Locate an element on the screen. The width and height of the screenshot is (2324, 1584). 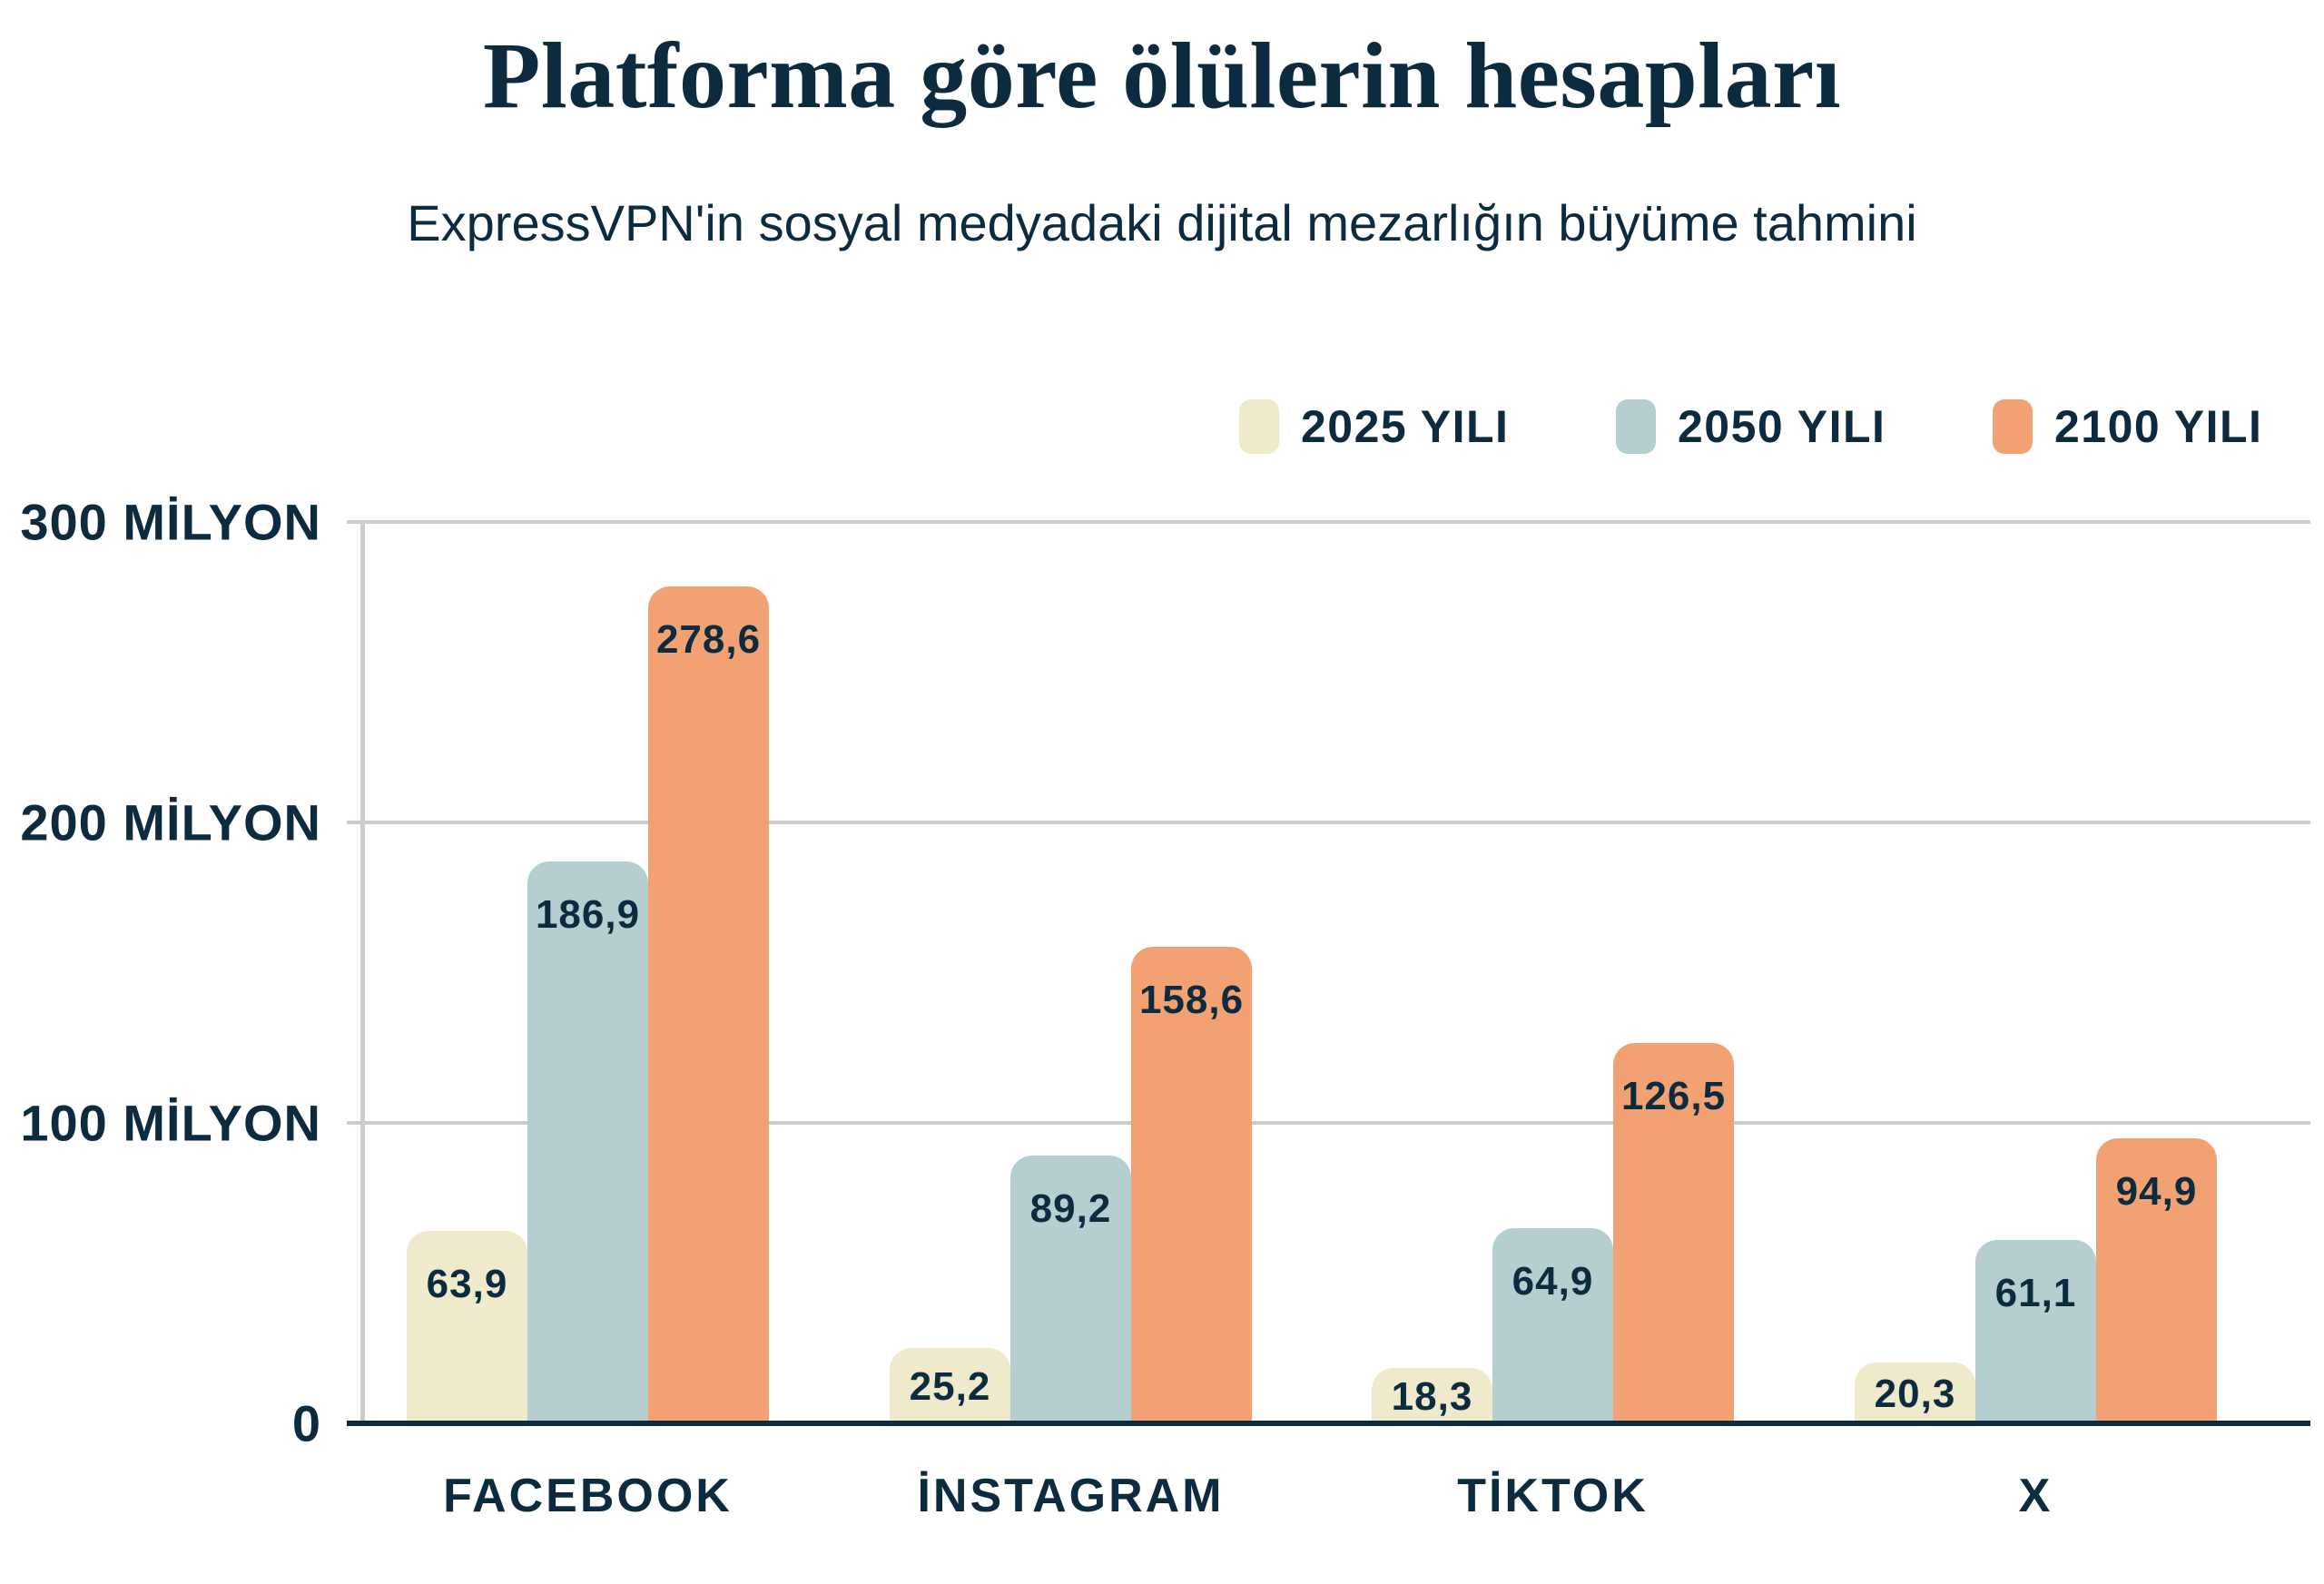
bar-ti-ktok-2100-yili: 126,5 is located at coordinates (1673, 1233).